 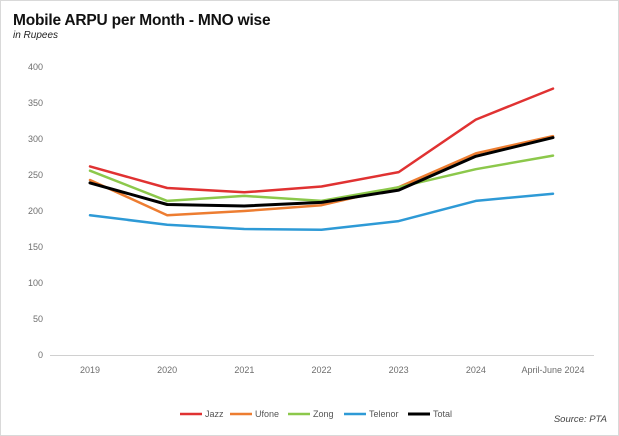 I want to click on legend-label: Jazz, so click(x=214, y=414).